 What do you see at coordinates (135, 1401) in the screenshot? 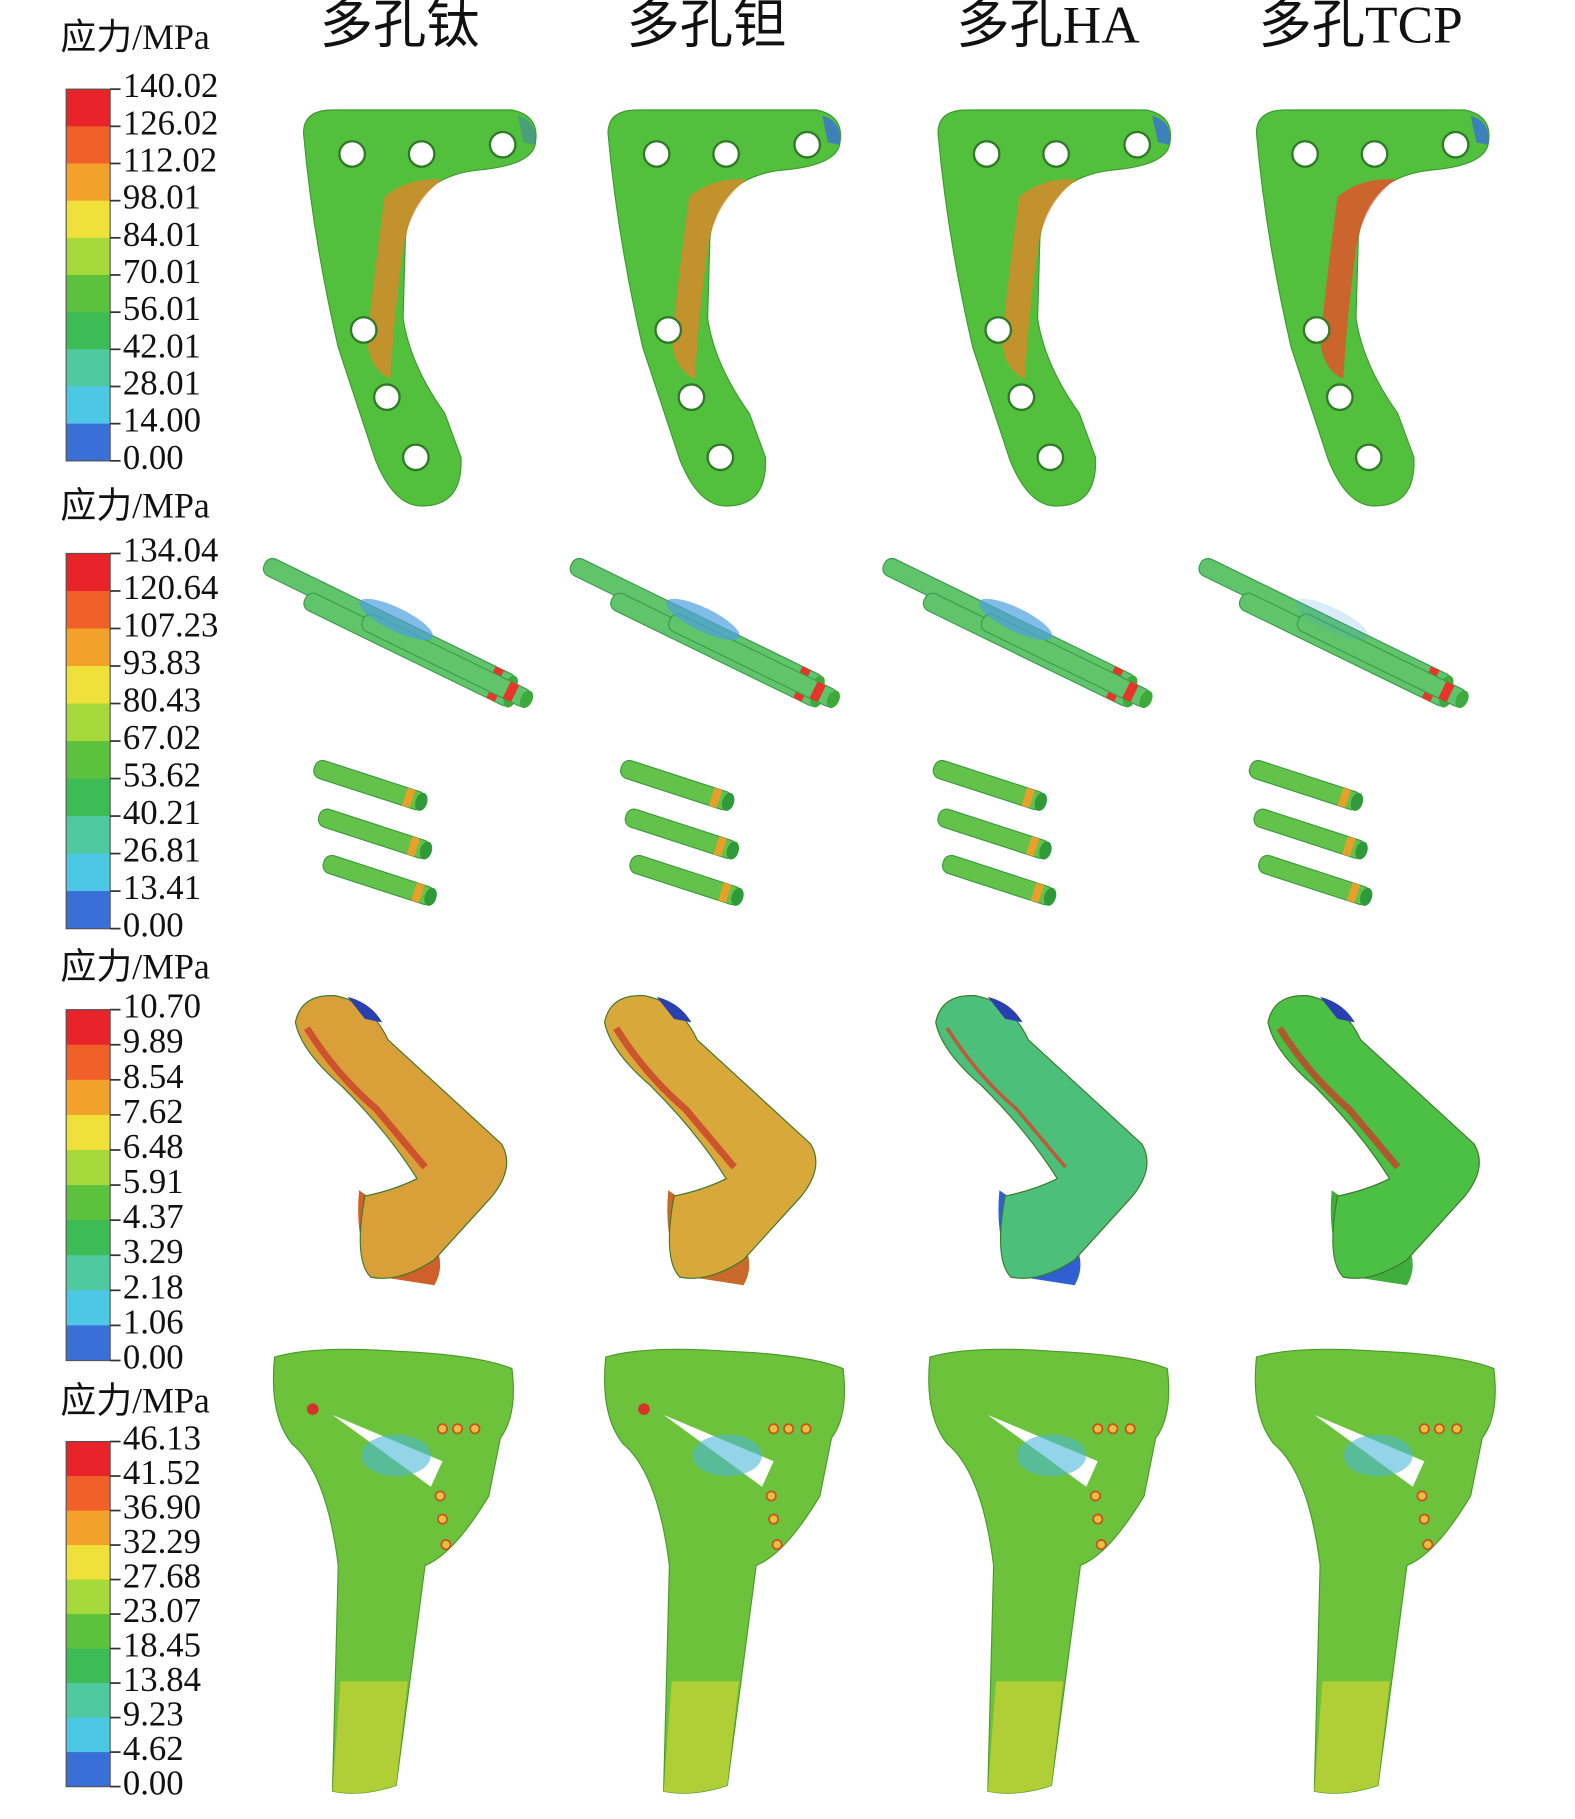
I see `legend-title: 应力/MPa` at bounding box center [135, 1401].